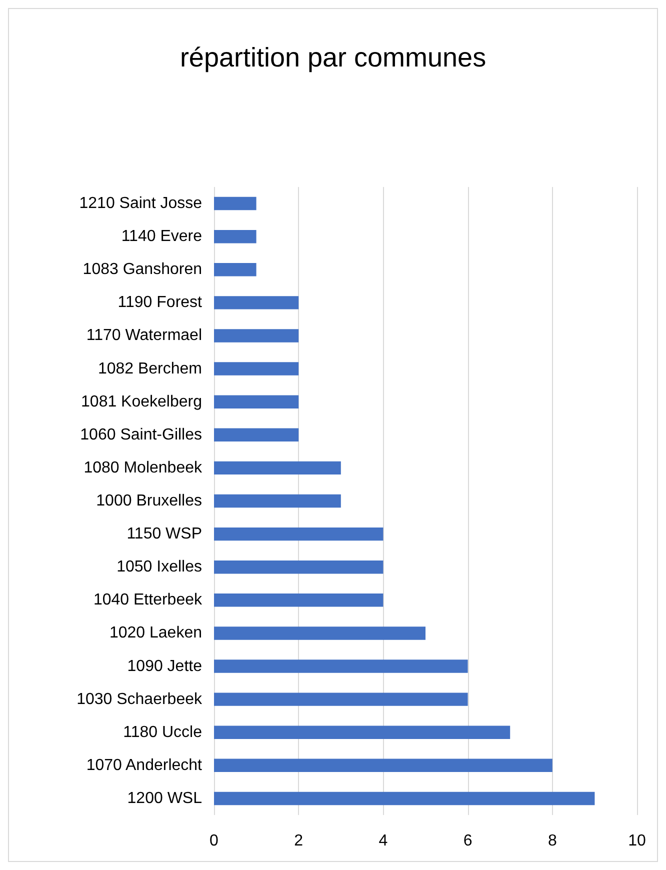 The width and height of the screenshot is (666, 870). I want to click on y-tick-label: 1140 Evere, so click(161, 237).